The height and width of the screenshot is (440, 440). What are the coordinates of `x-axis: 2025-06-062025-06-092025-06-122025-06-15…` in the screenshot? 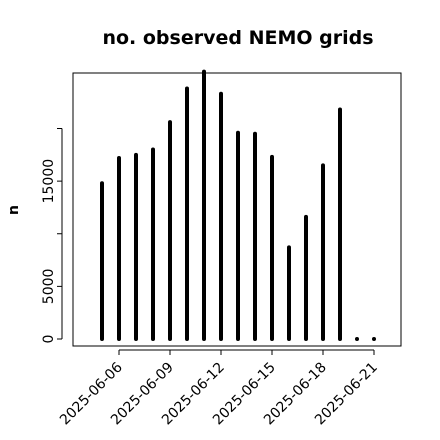 It's located at (219, 388).